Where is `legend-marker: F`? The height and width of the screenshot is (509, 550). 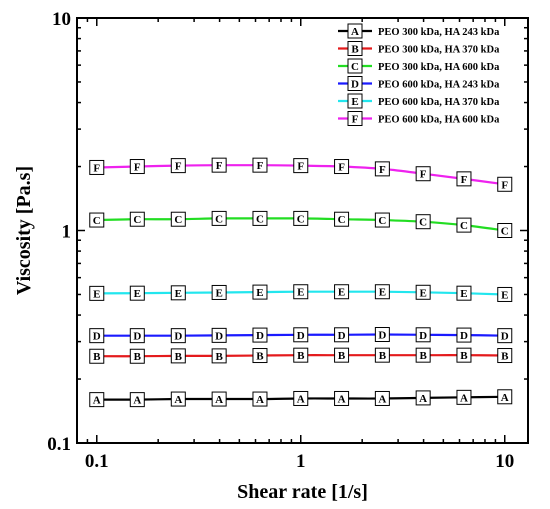 legend-marker: F is located at coordinates (355, 118).